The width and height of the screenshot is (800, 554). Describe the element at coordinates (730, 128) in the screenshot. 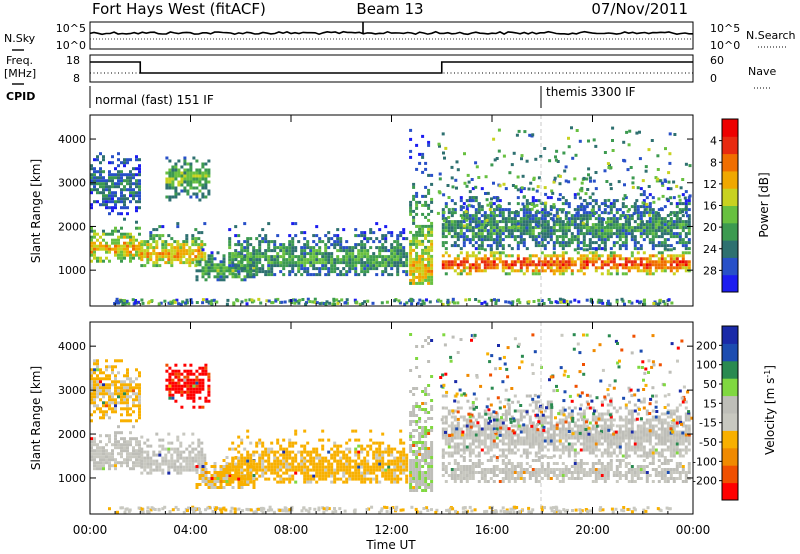

I see `power-colorbar-swatch` at that location.